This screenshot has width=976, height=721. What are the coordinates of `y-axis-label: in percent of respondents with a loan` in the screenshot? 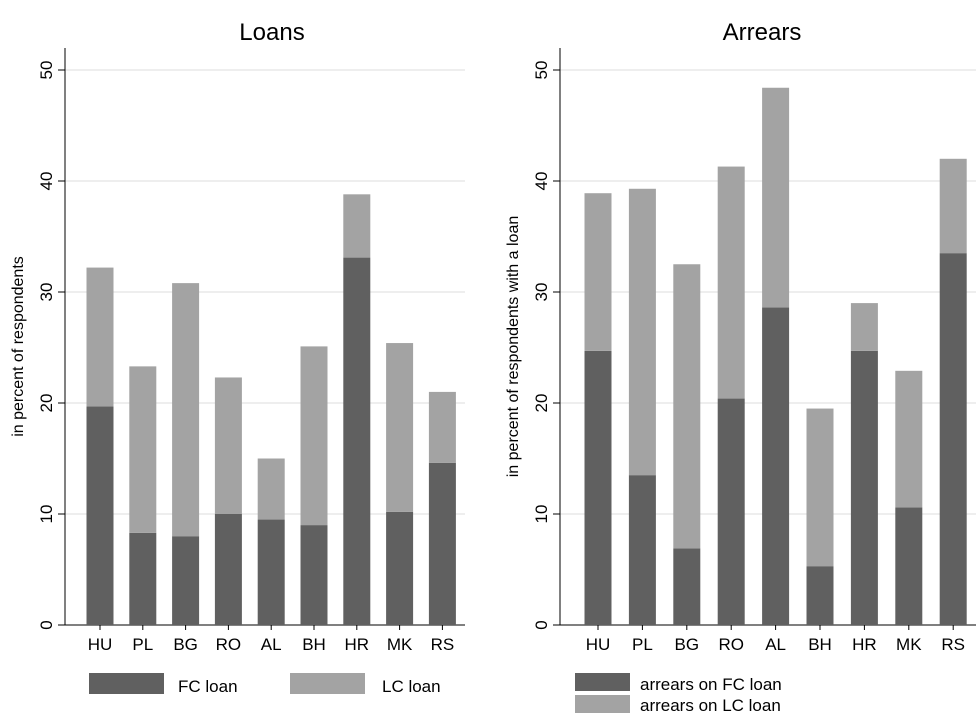 It's located at (513, 347).